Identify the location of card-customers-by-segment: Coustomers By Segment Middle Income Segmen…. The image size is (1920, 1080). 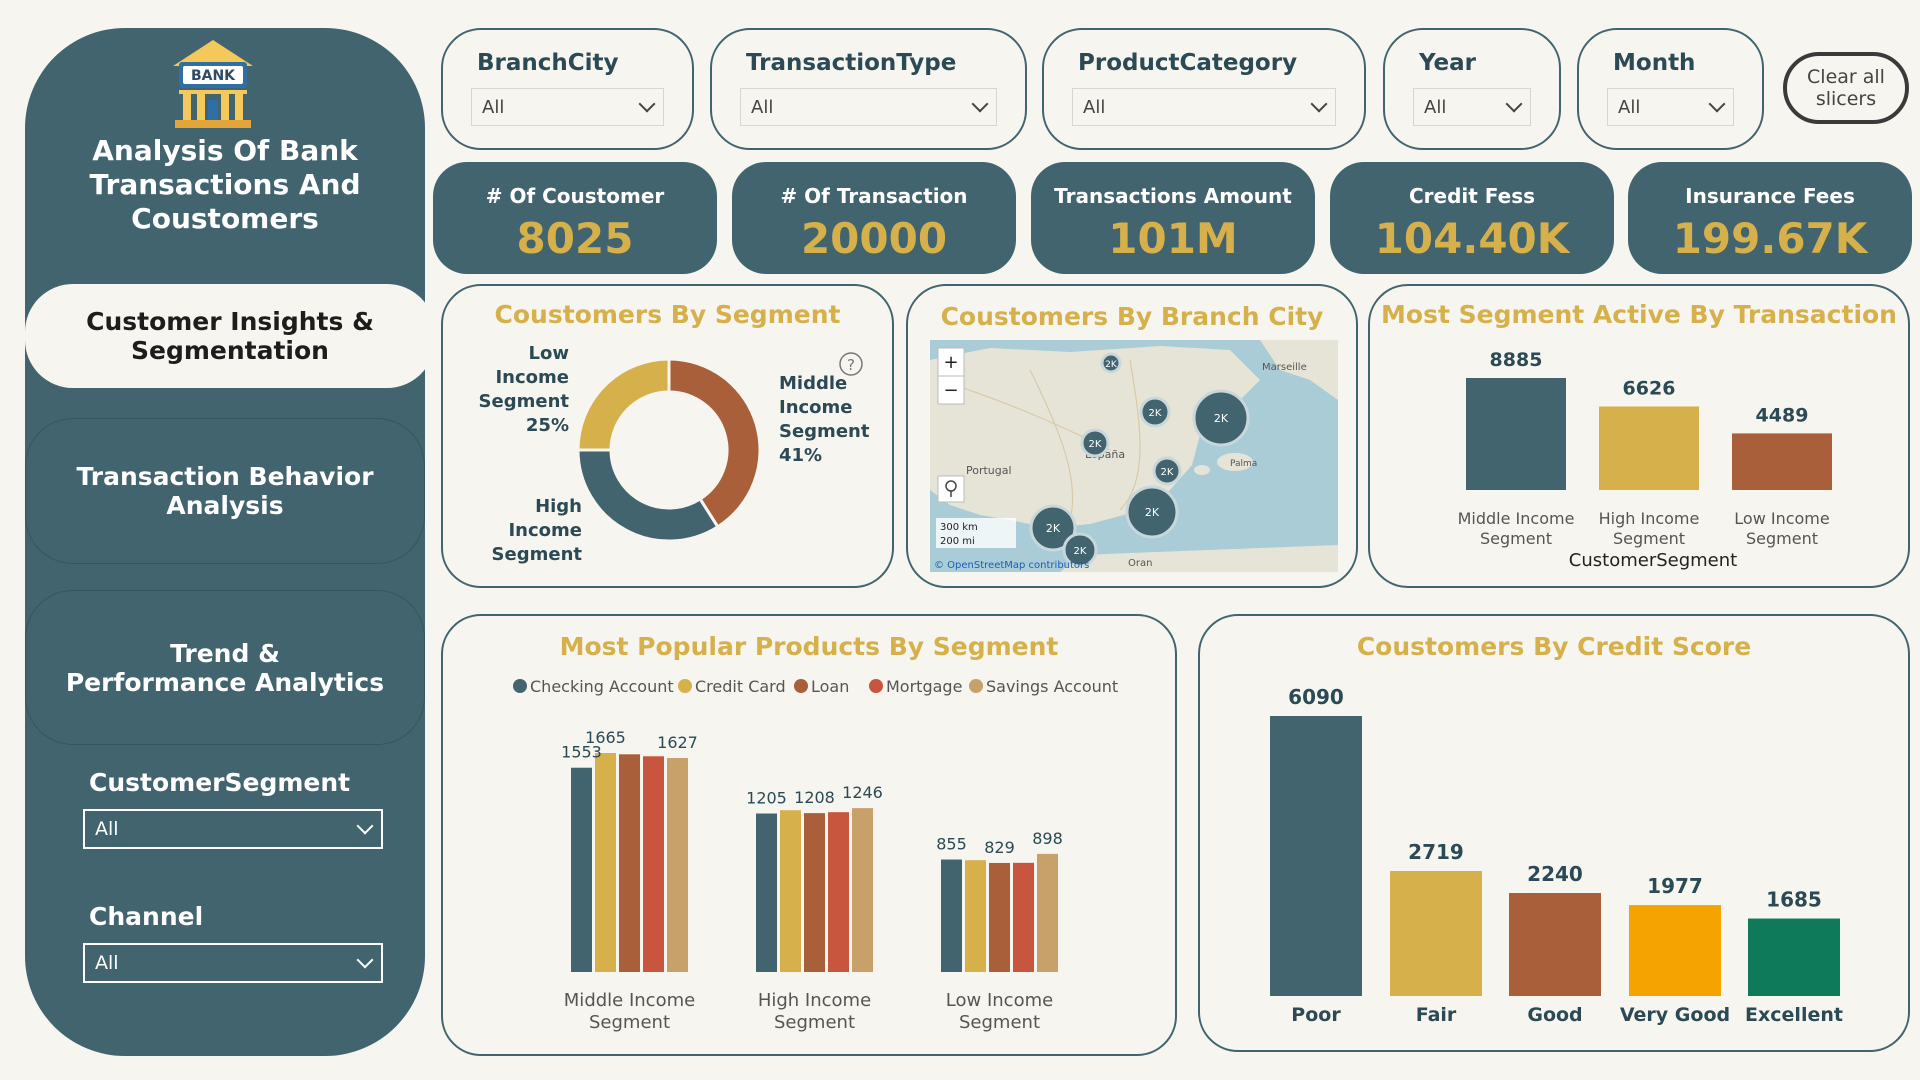
(667, 436).